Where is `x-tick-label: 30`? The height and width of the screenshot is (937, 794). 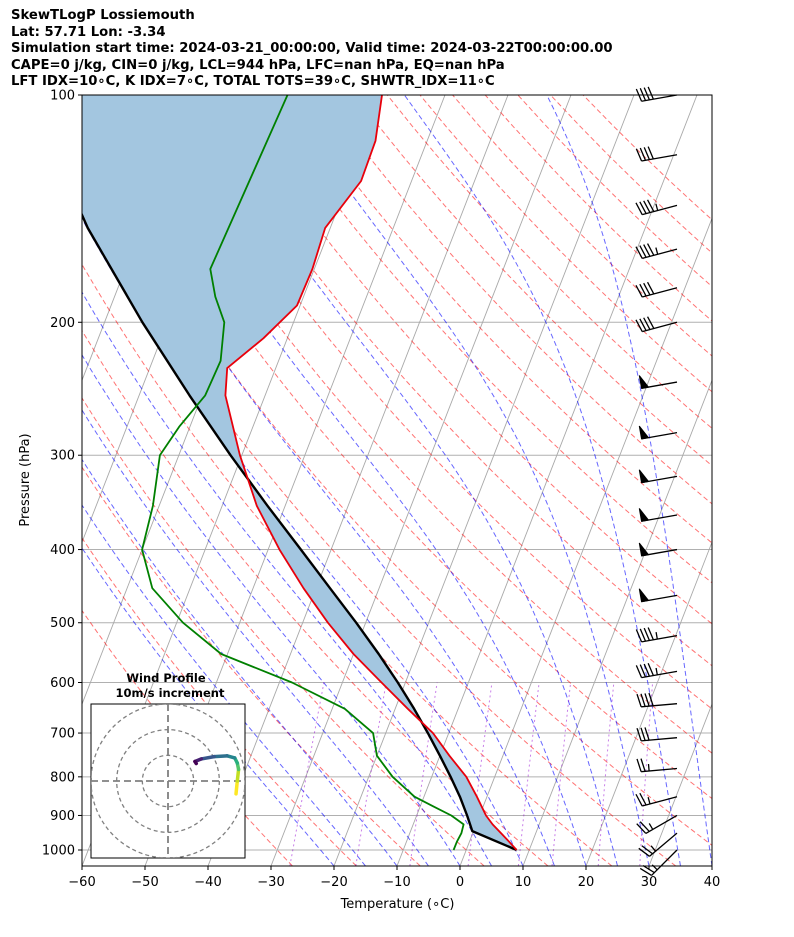
x-tick-label: 30 is located at coordinates (649, 882).